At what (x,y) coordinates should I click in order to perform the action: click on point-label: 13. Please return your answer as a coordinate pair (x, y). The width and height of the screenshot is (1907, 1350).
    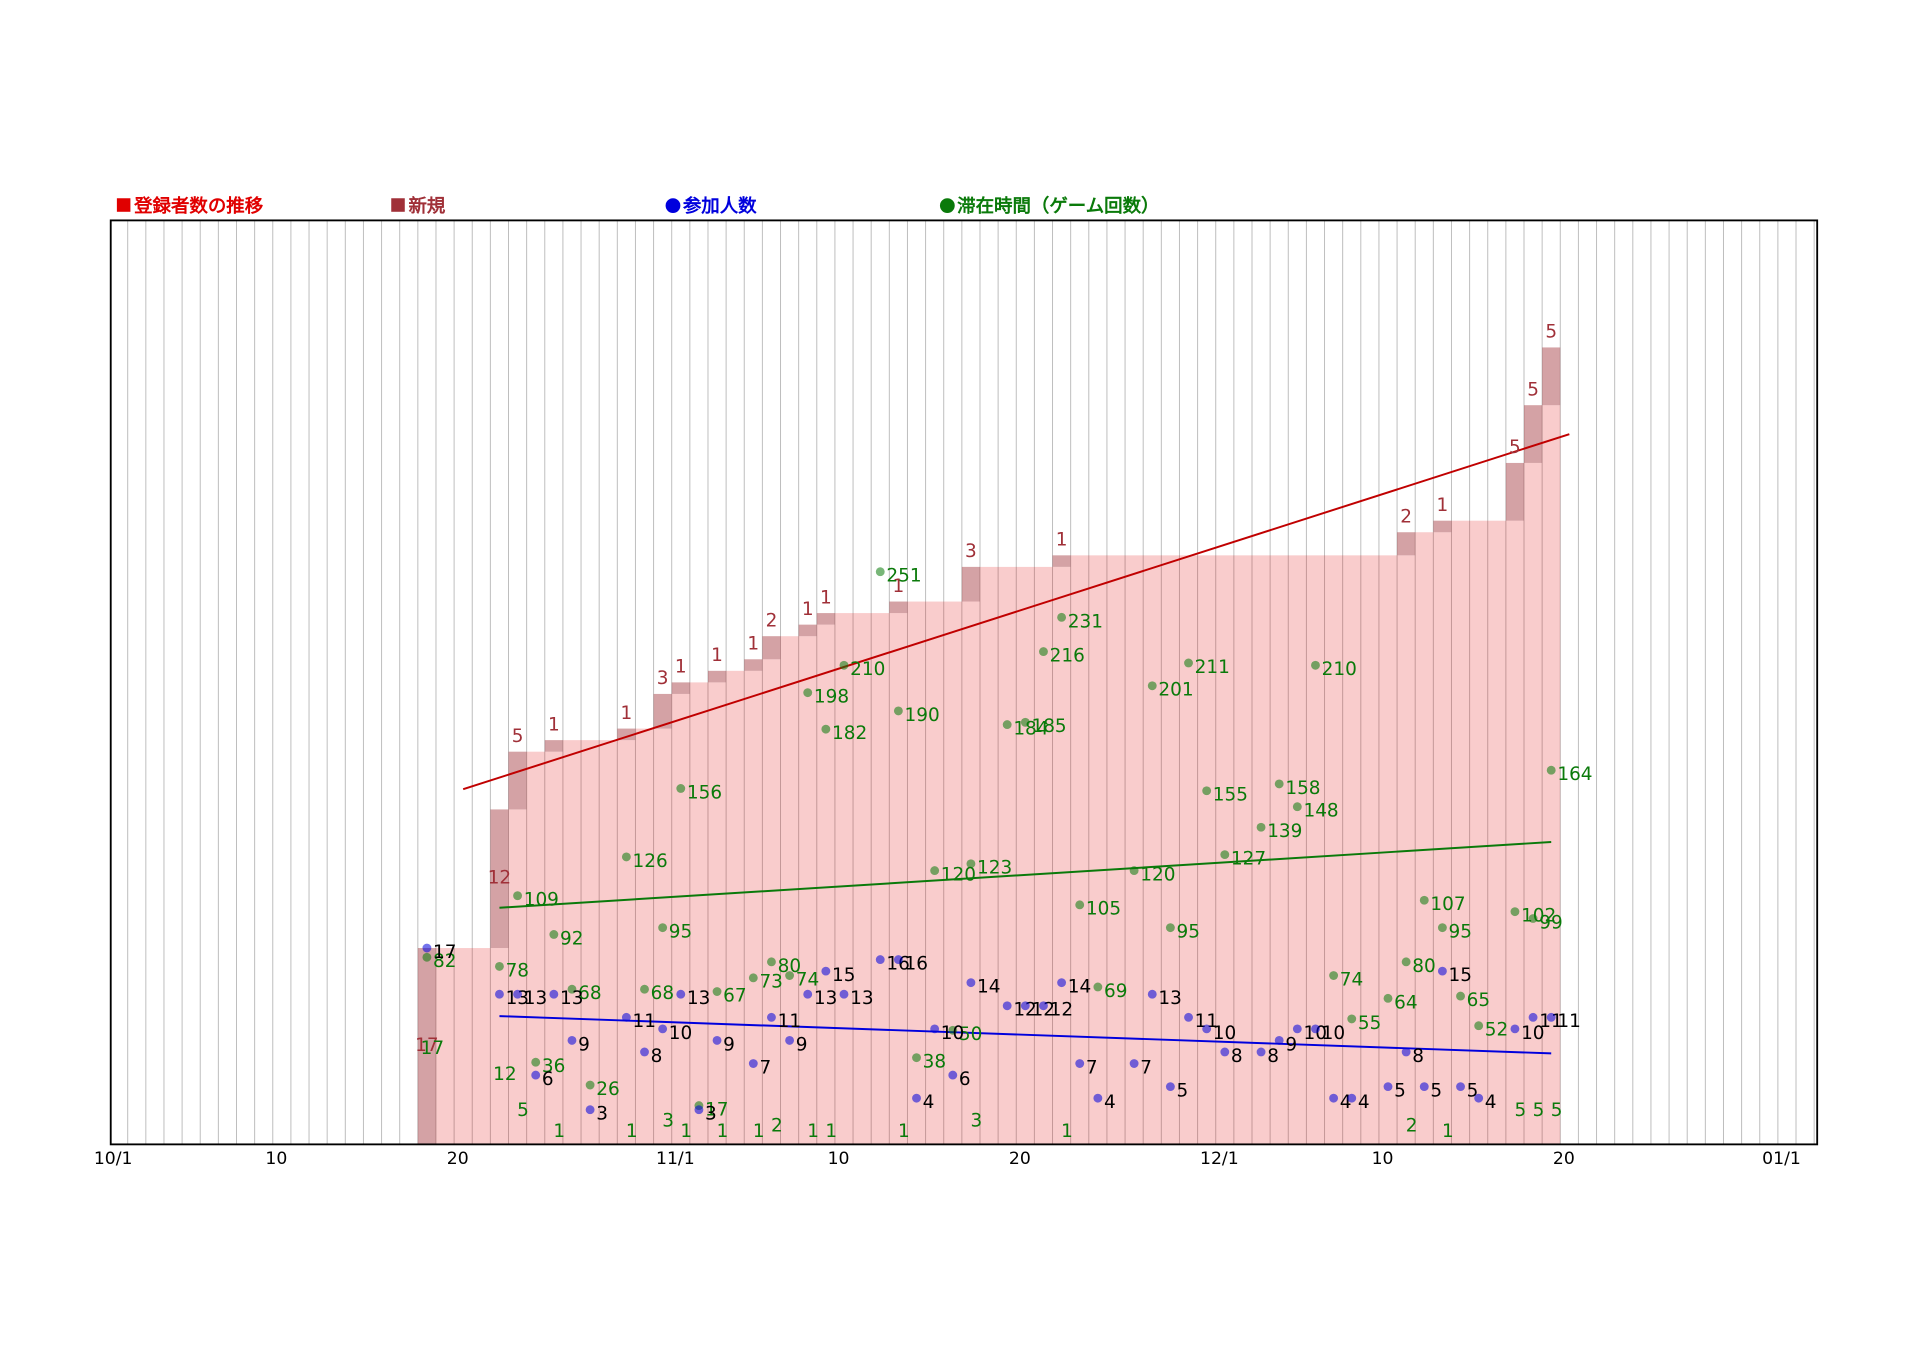
    Looking at the image, I should click on (698, 998).